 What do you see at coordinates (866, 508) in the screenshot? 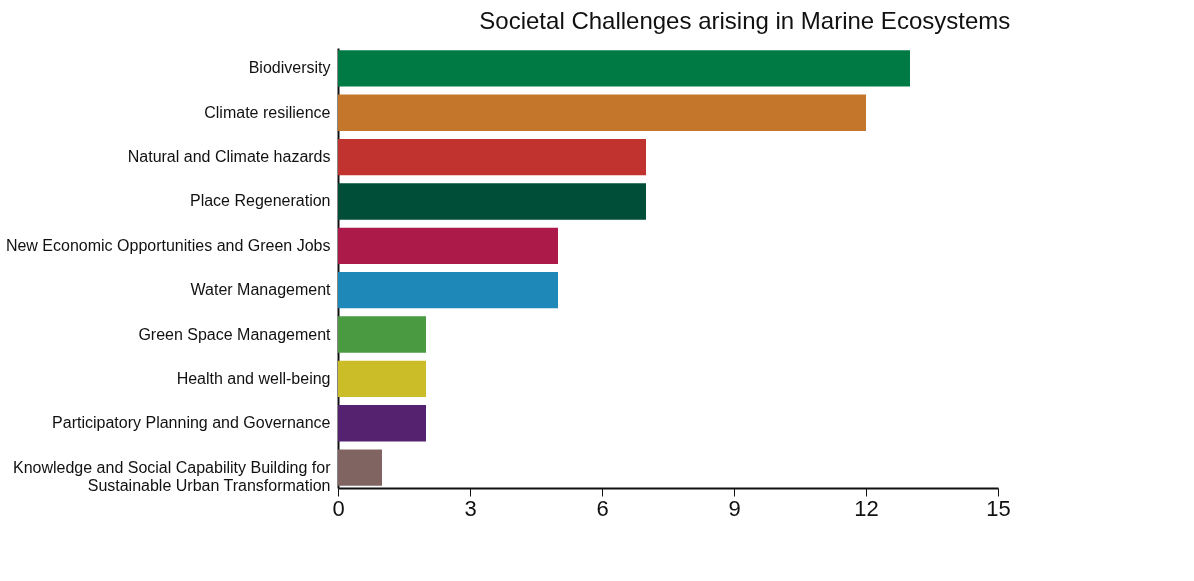
I see `x-tick-label: 12` at bounding box center [866, 508].